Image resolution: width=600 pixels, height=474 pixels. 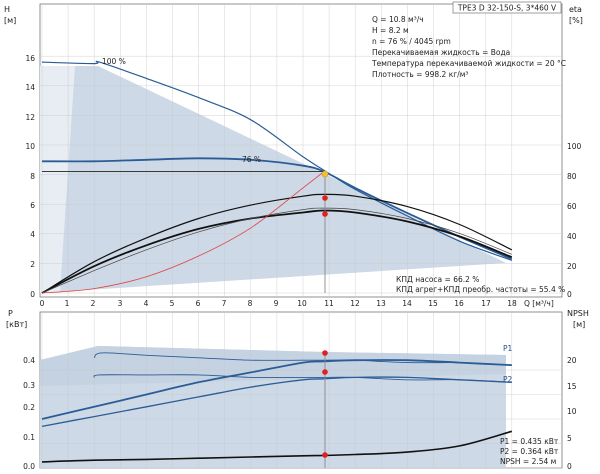 I want to click on axis-title-h: H, so click(x=7, y=9).